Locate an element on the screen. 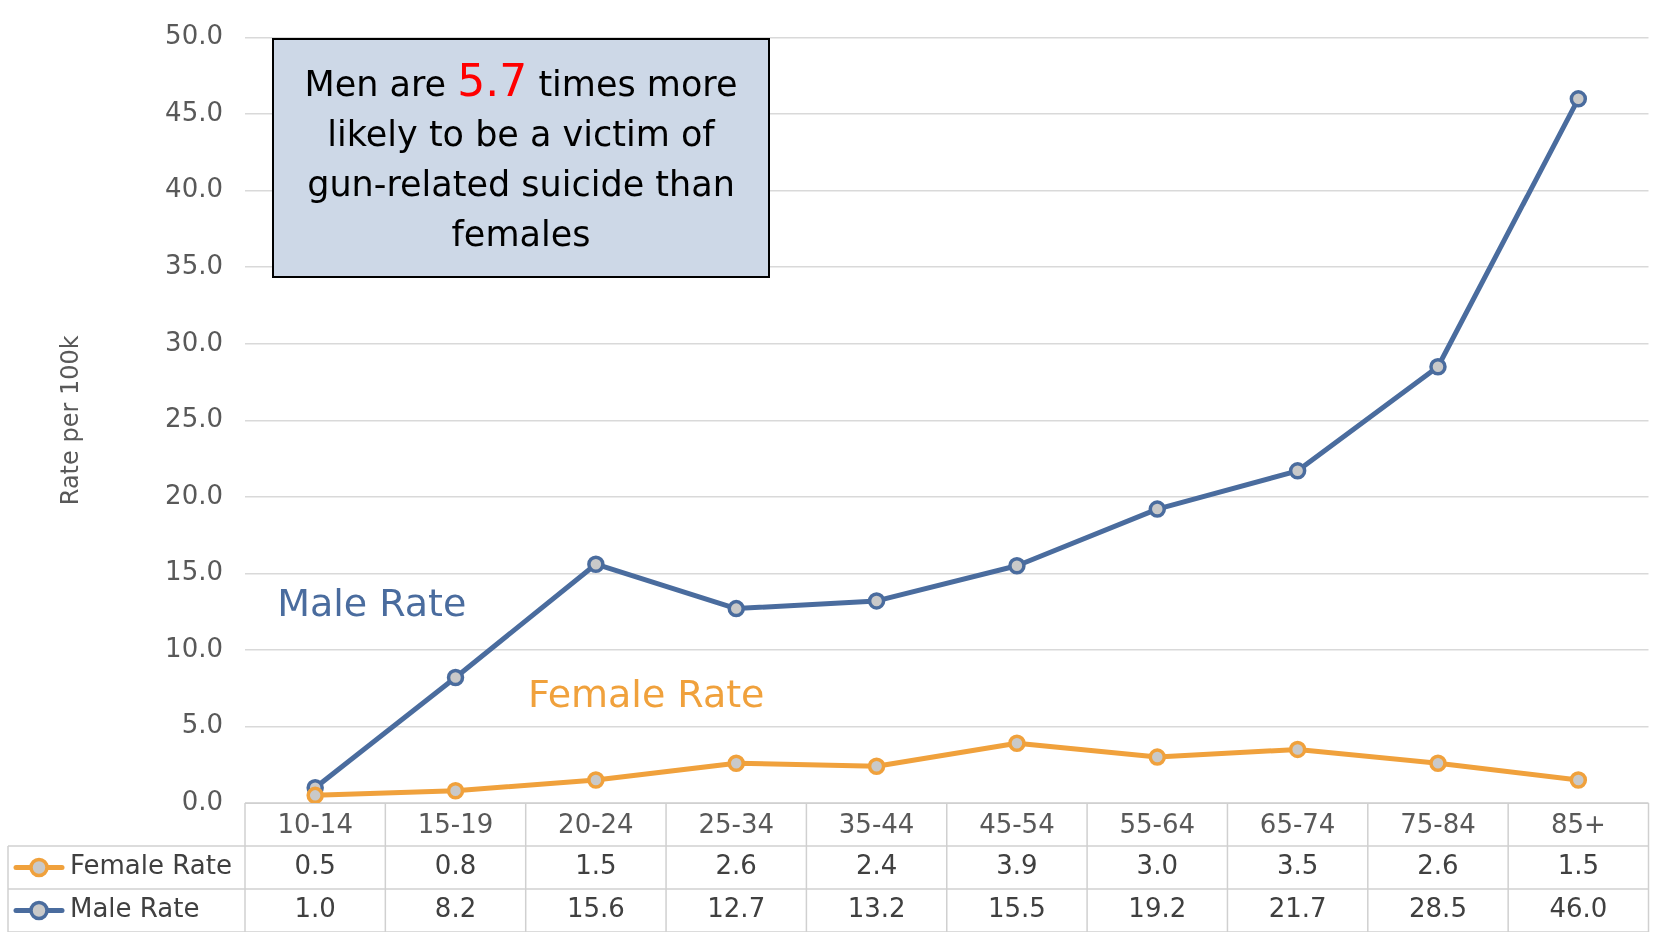 The height and width of the screenshot is (932, 1659). x-tick-label: 35-44 is located at coordinates (876, 824).